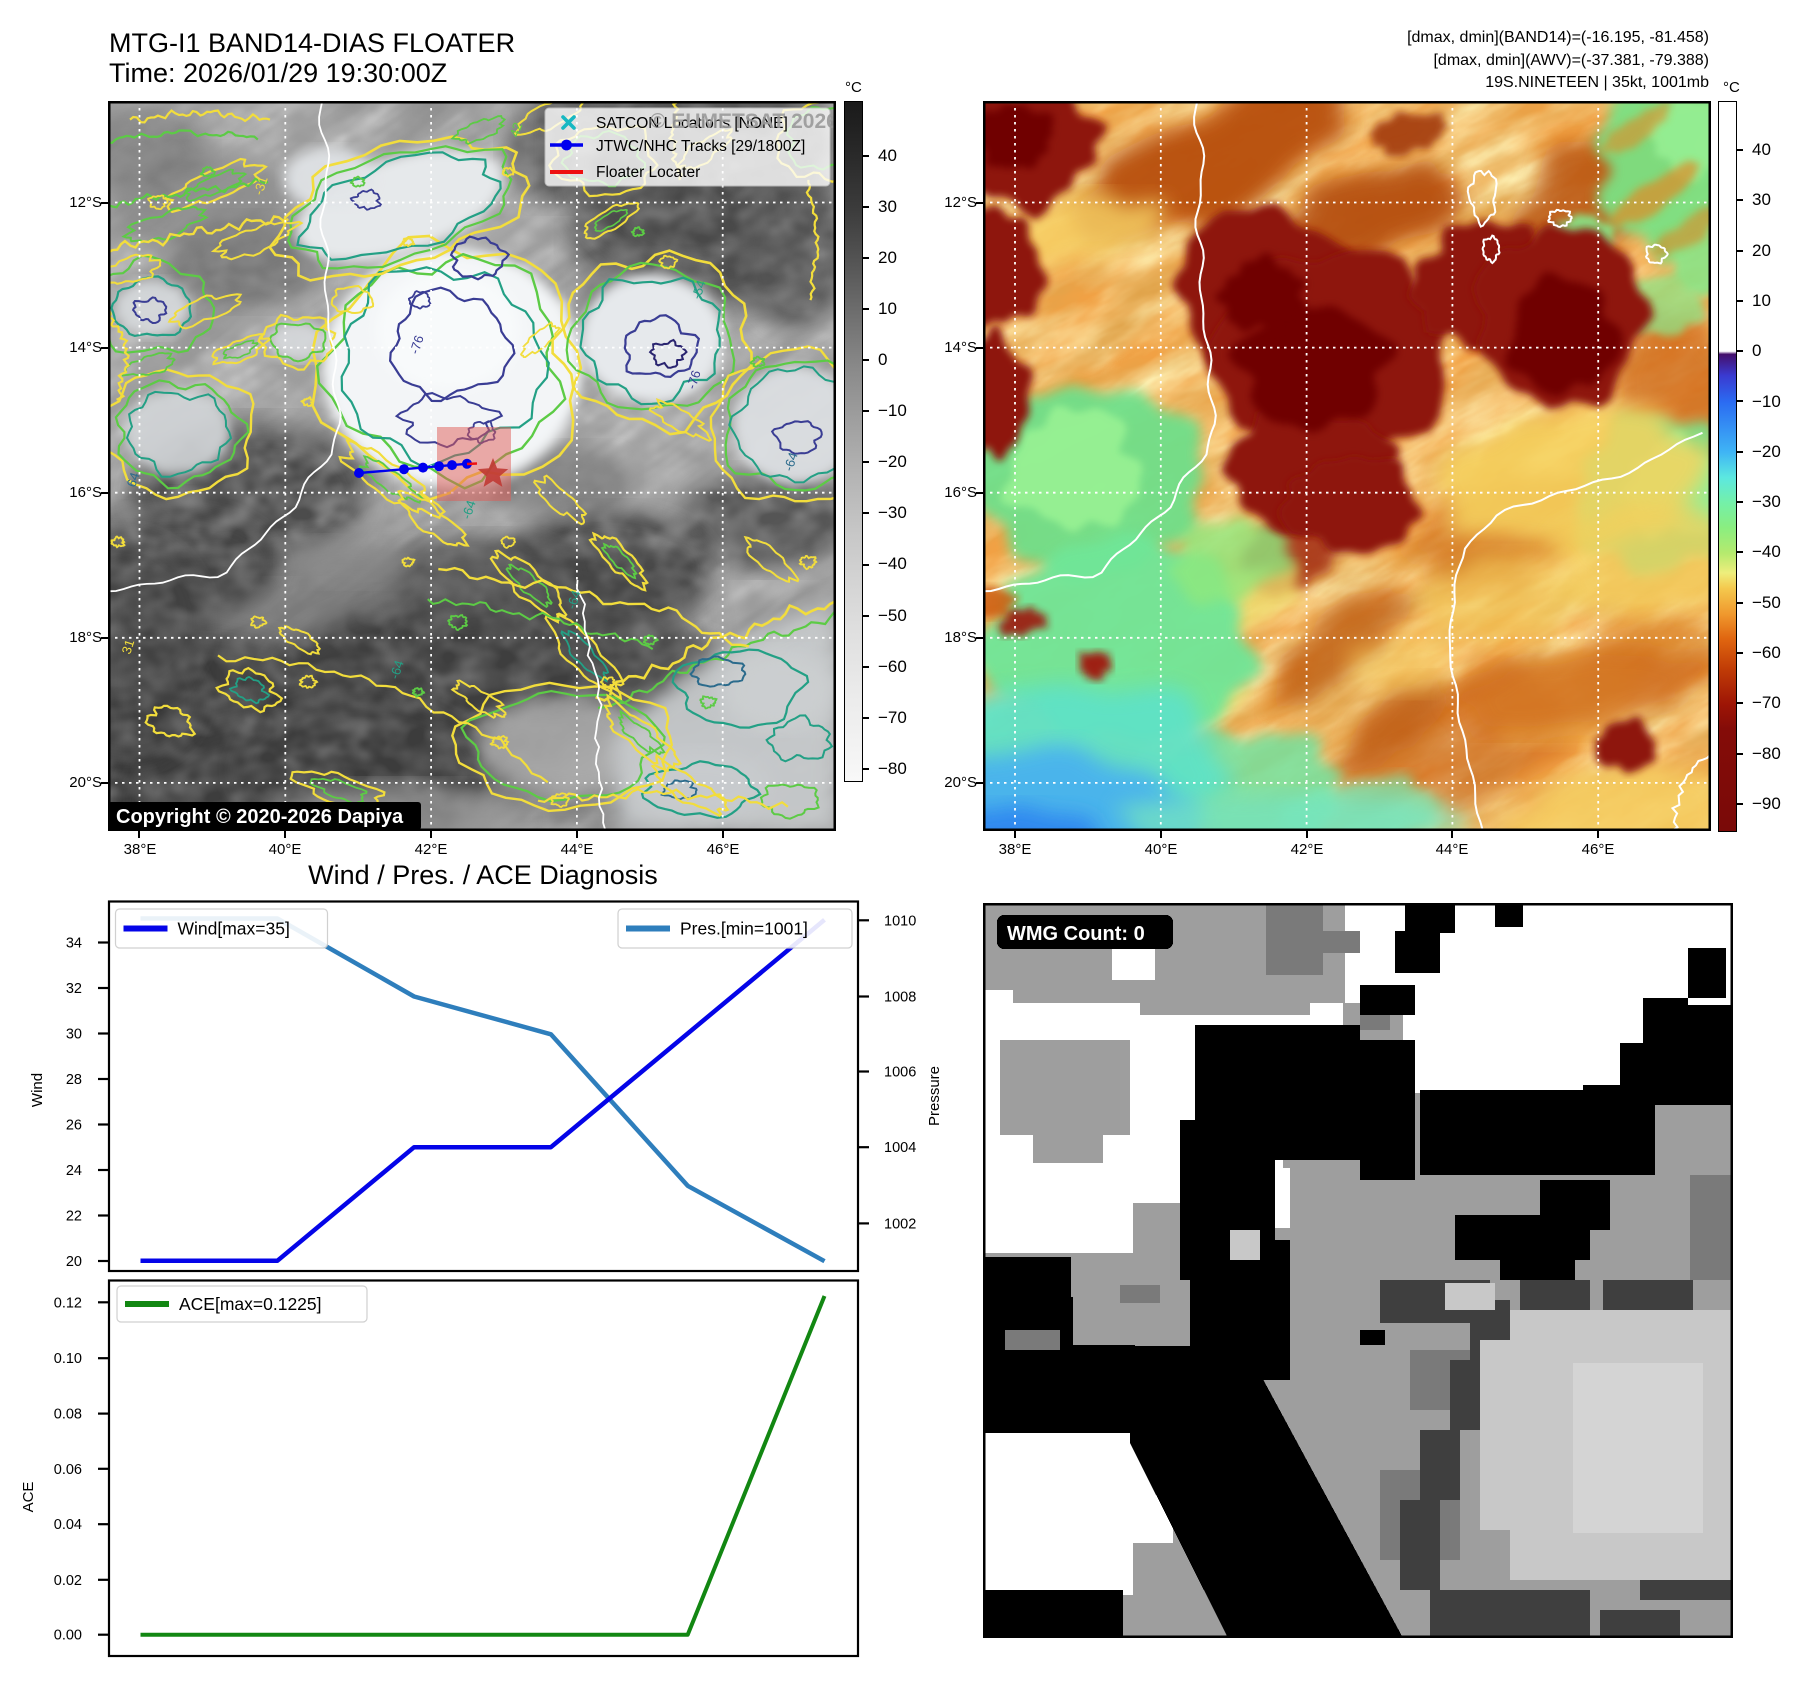  I want to click on svg-text: 0.10, so click(68, 1359).